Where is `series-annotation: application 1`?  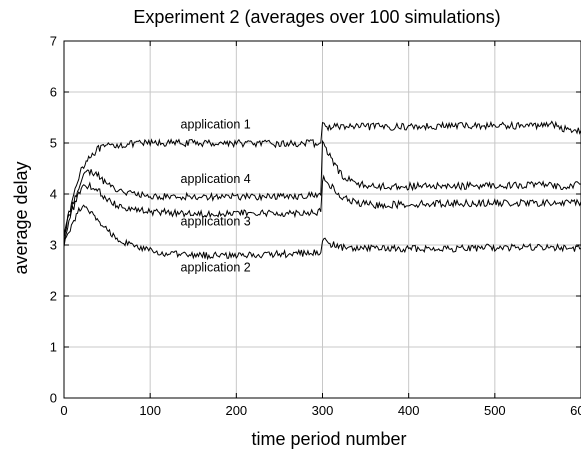 series-annotation: application 1 is located at coordinates (216, 125).